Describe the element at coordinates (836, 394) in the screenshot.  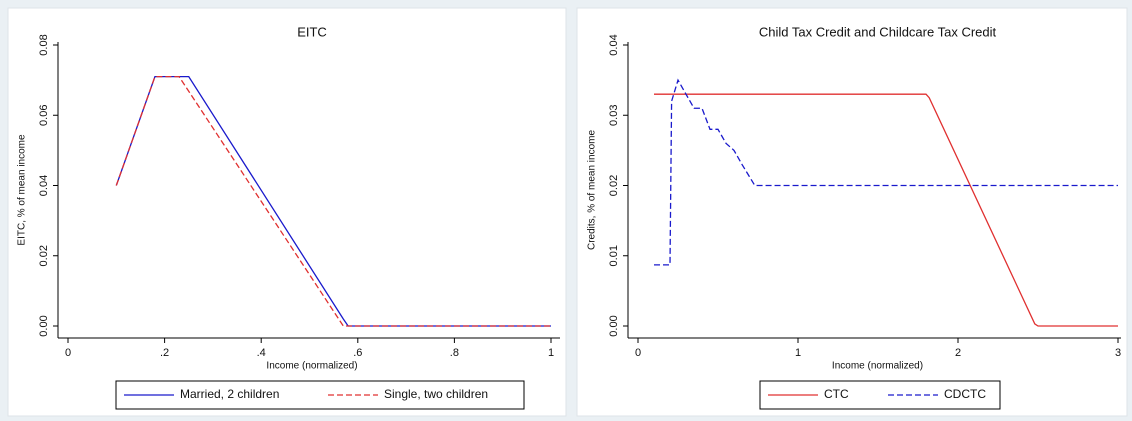
I see `legend-label: CTC` at that location.